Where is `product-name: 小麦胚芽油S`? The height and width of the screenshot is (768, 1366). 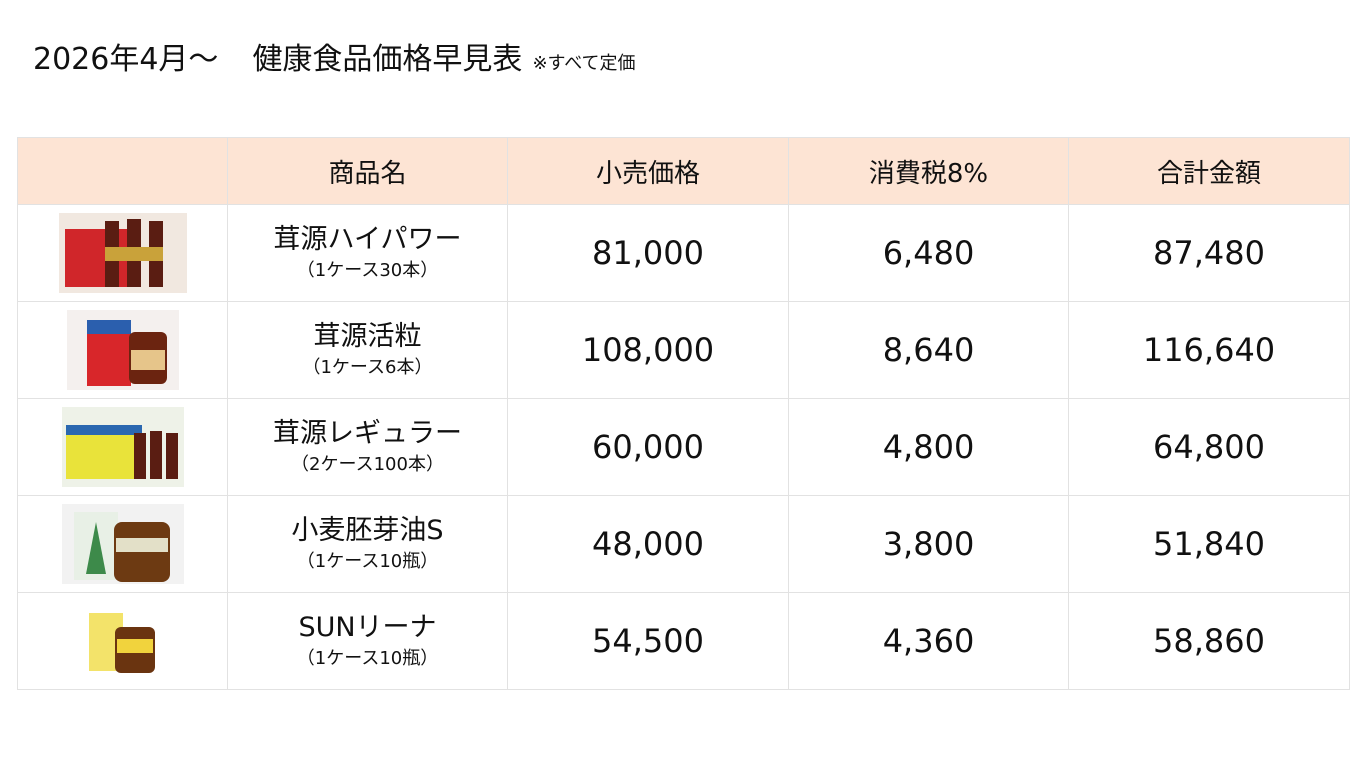
product-name: 小麦胚芽油S is located at coordinates (367, 530).